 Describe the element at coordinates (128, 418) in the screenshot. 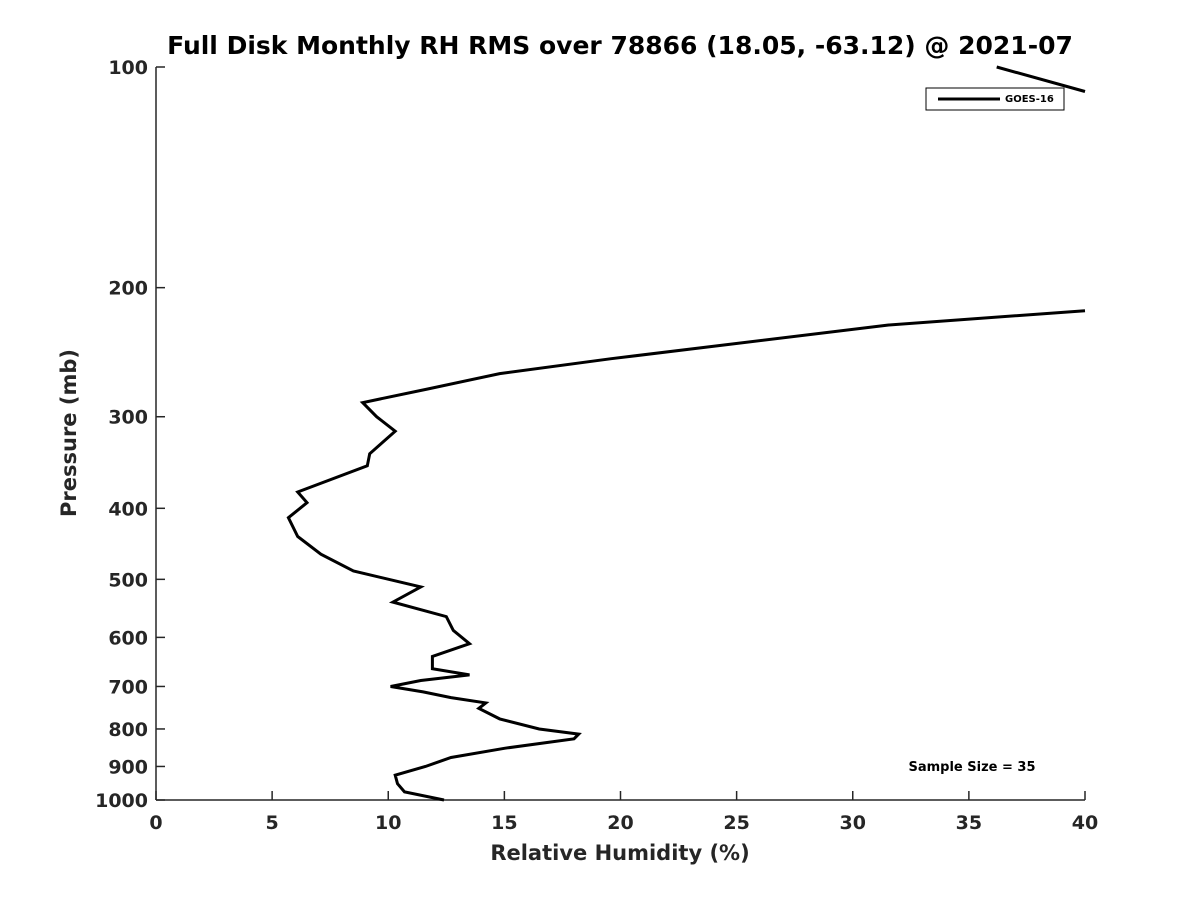

I see `y-tick-label: 300` at that location.